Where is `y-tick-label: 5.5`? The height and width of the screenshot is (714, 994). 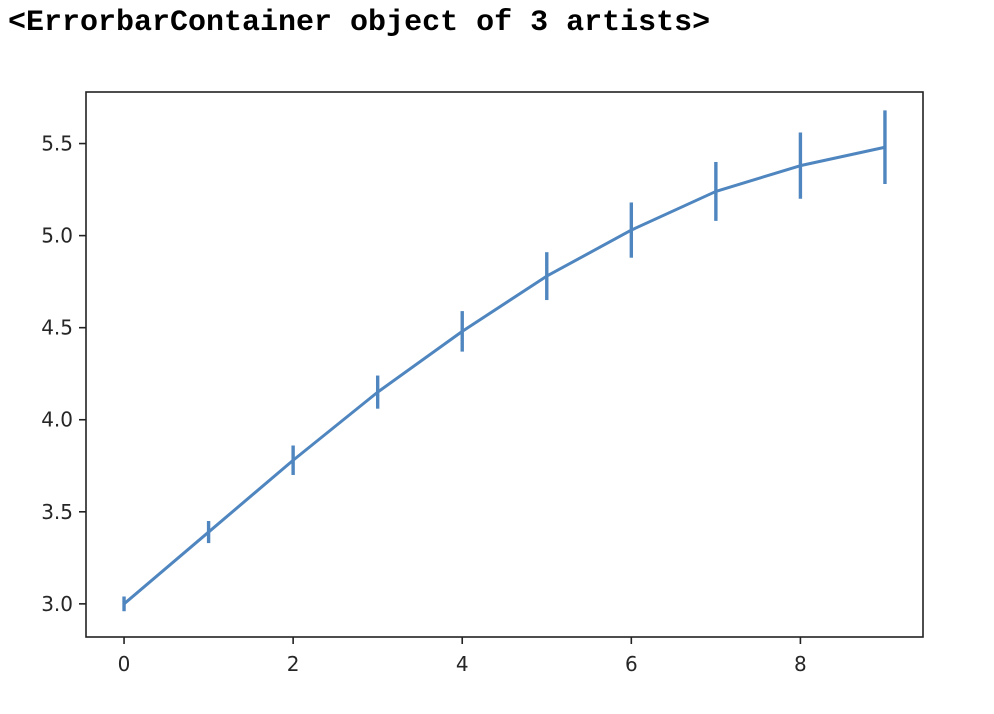 y-tick-label: 5.5 is located at coordinates (57, 144).